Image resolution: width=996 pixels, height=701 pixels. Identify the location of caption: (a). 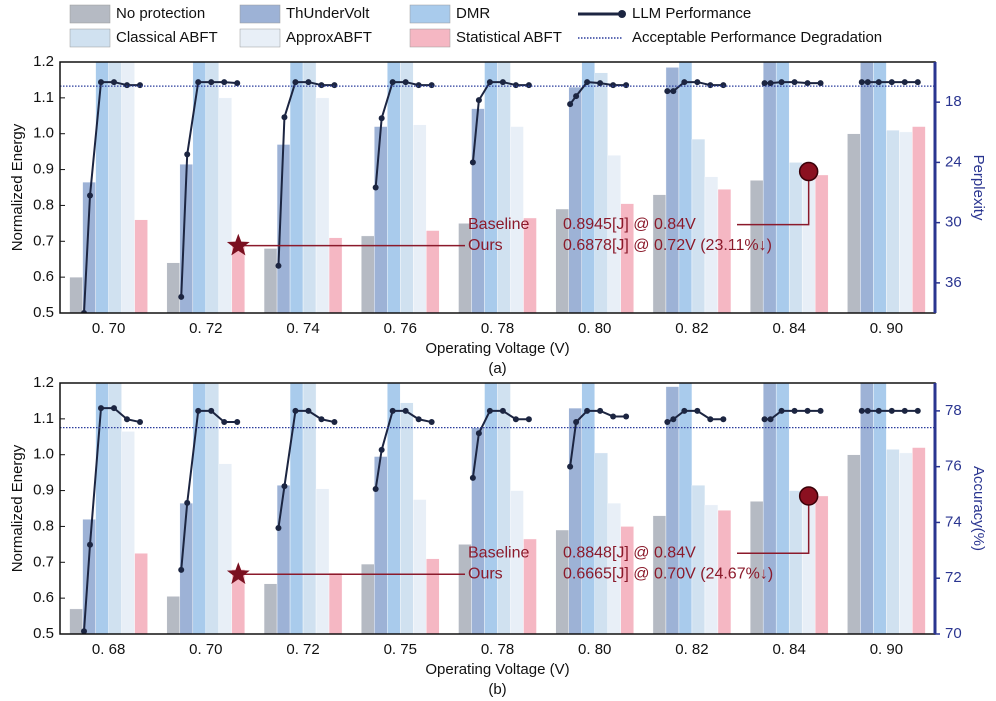
(497, 368).